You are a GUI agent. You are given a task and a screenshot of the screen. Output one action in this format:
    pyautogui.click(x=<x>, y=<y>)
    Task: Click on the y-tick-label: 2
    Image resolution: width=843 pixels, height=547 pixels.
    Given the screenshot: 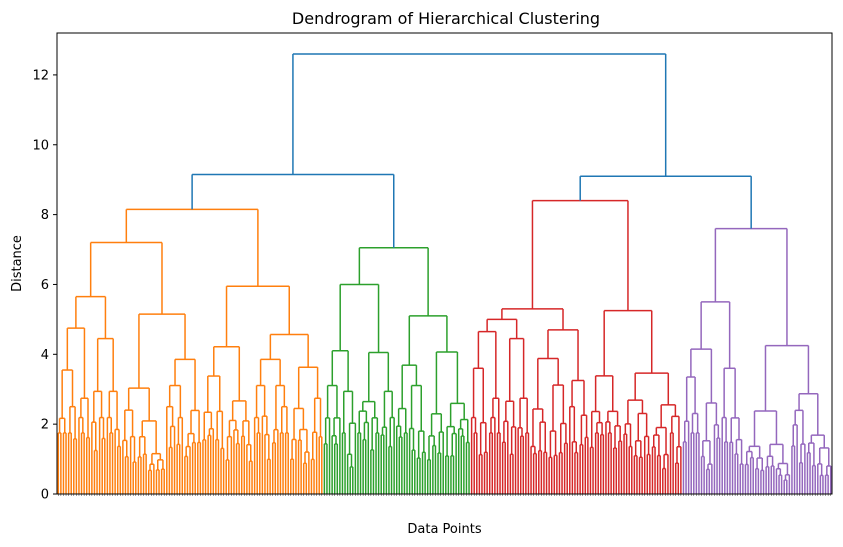 What is the action you would take?
    pyautogui.click(x=45, y=425)
    